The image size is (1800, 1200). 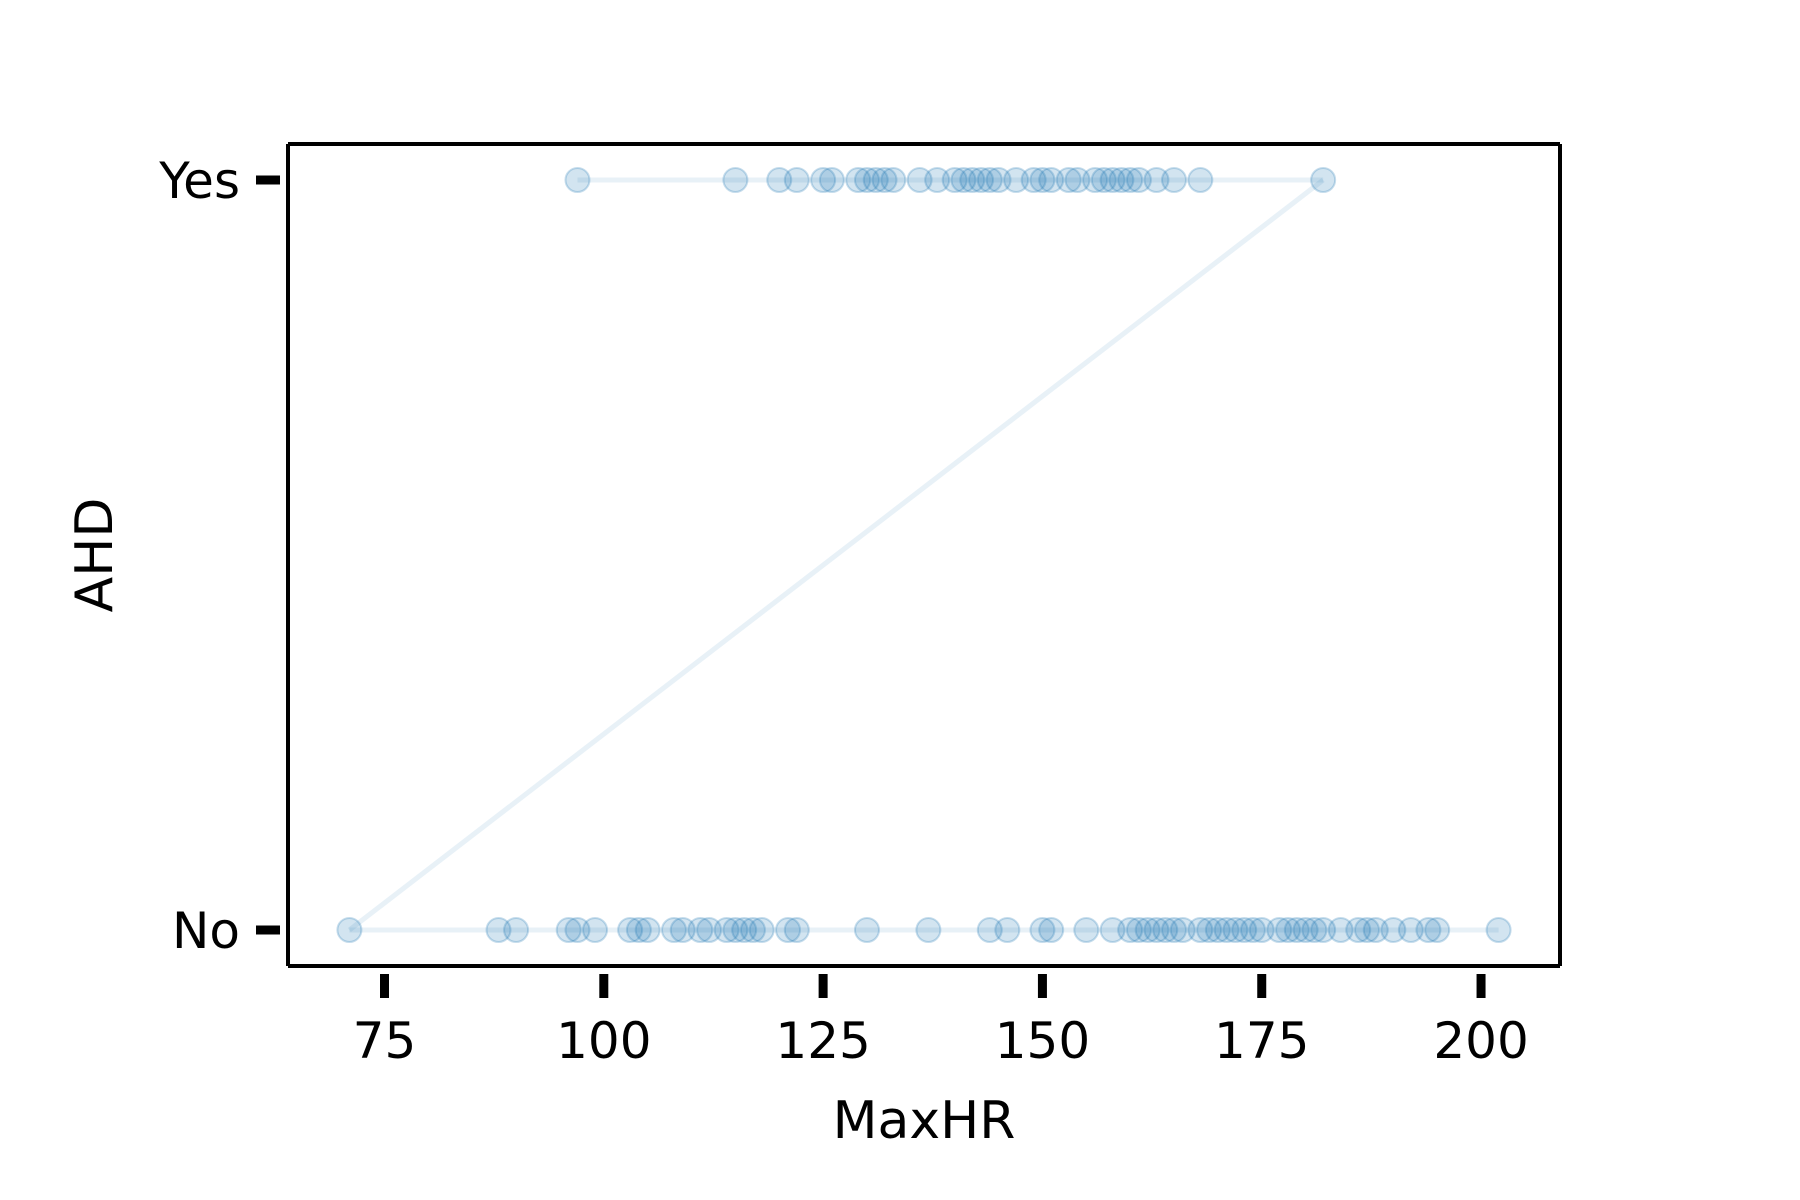 I want to click on x-tick-label: 200, so click(x=1480, y=1041).